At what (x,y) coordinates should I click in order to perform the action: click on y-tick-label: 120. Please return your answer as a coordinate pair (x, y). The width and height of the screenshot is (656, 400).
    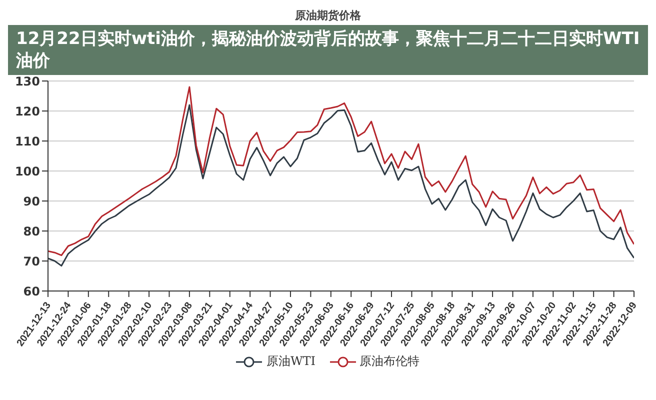
    Looking at the image, I should click on (27, 111).